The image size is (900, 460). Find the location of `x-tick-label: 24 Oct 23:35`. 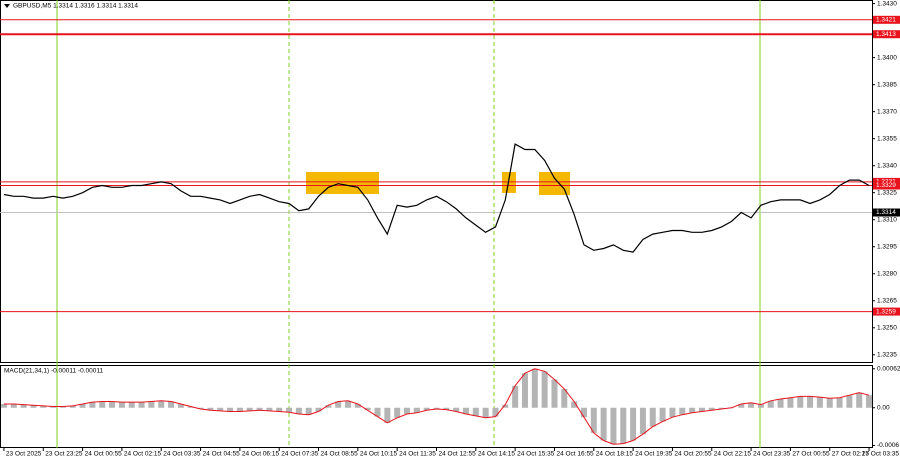

x-tick-label: 24 Oct 23:35 is located at coordinates (772, 454).